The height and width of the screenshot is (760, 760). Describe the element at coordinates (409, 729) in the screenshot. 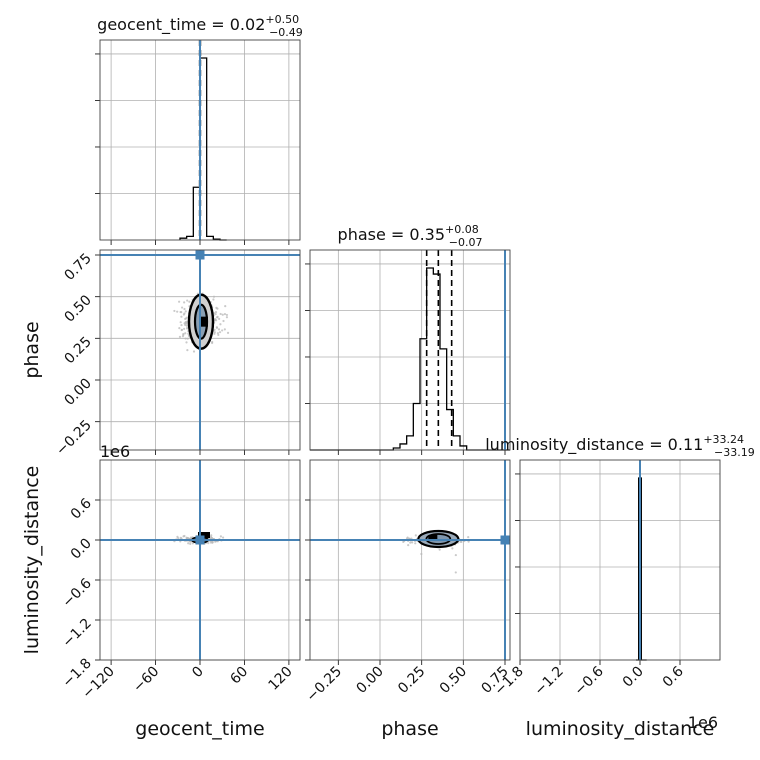

I see `x-axis-label-phase: phase` at that location.